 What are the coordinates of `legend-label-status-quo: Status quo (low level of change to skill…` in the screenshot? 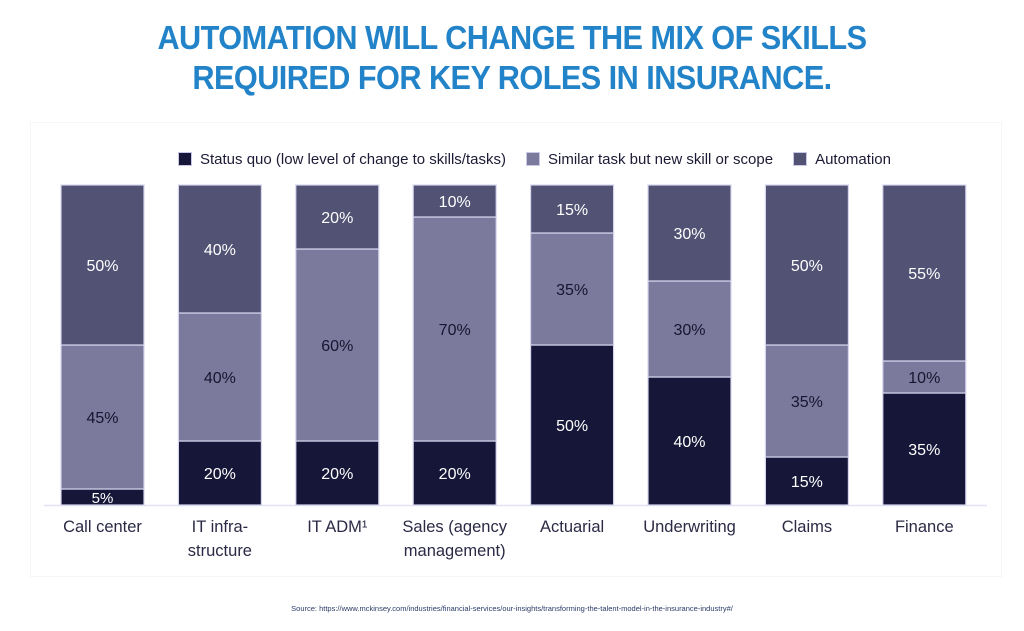 It's located at (353, 159).